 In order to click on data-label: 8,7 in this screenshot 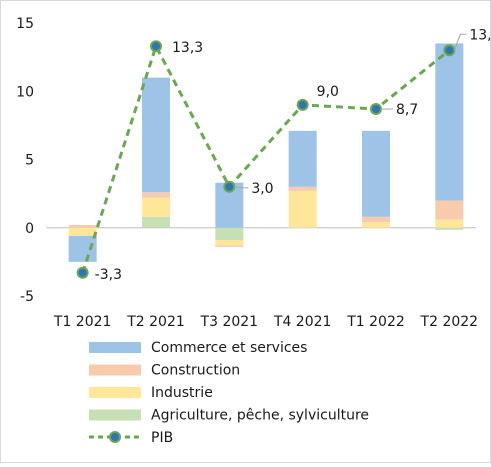, I will do `click(407, 110)`.